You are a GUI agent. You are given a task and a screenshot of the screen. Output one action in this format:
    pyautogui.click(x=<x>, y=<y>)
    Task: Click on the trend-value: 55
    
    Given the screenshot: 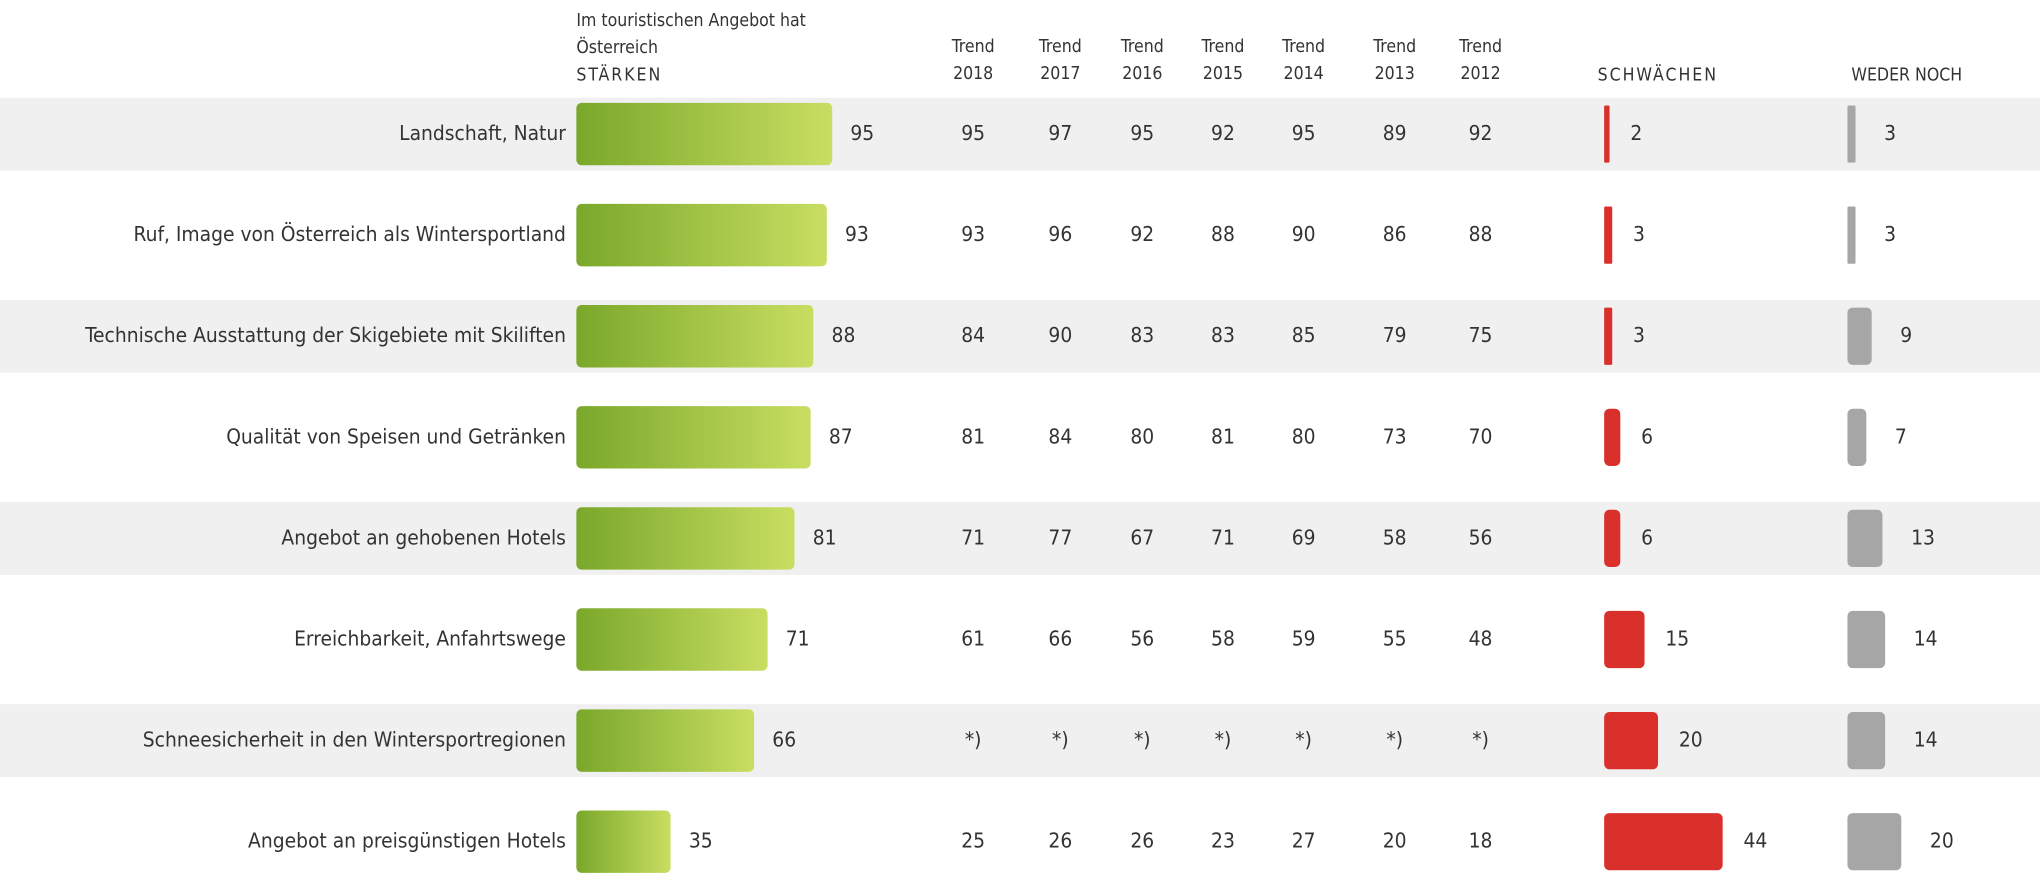 What is the action you would take?
    pyautogui.click(x=1395, y=639)
    